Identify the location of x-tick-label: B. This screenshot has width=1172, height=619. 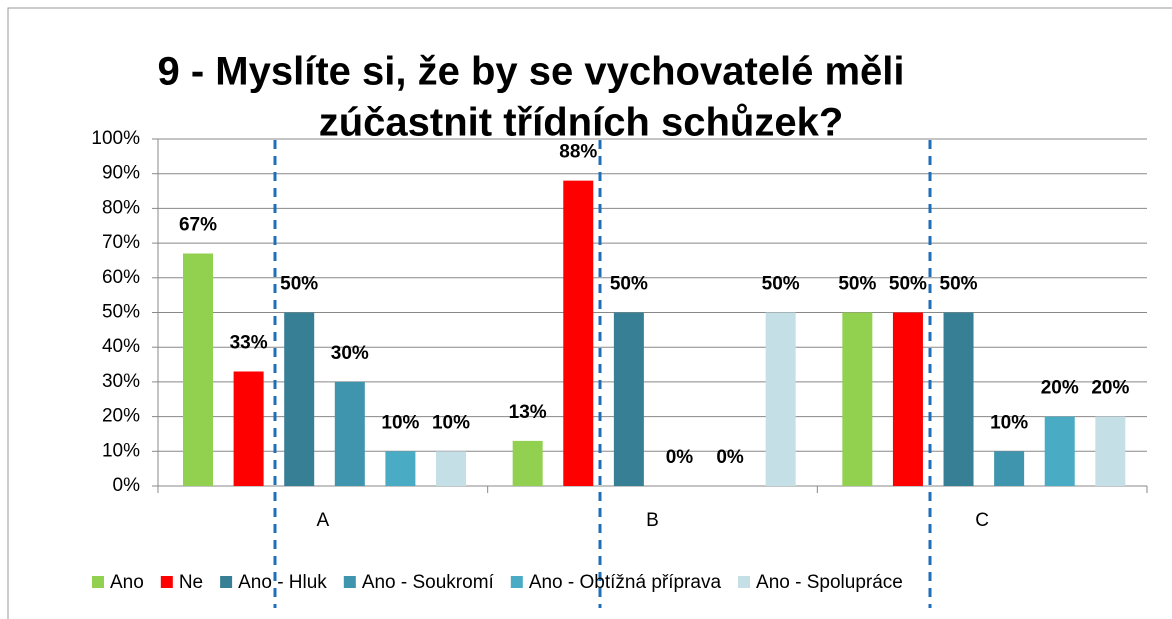
(652, 520).